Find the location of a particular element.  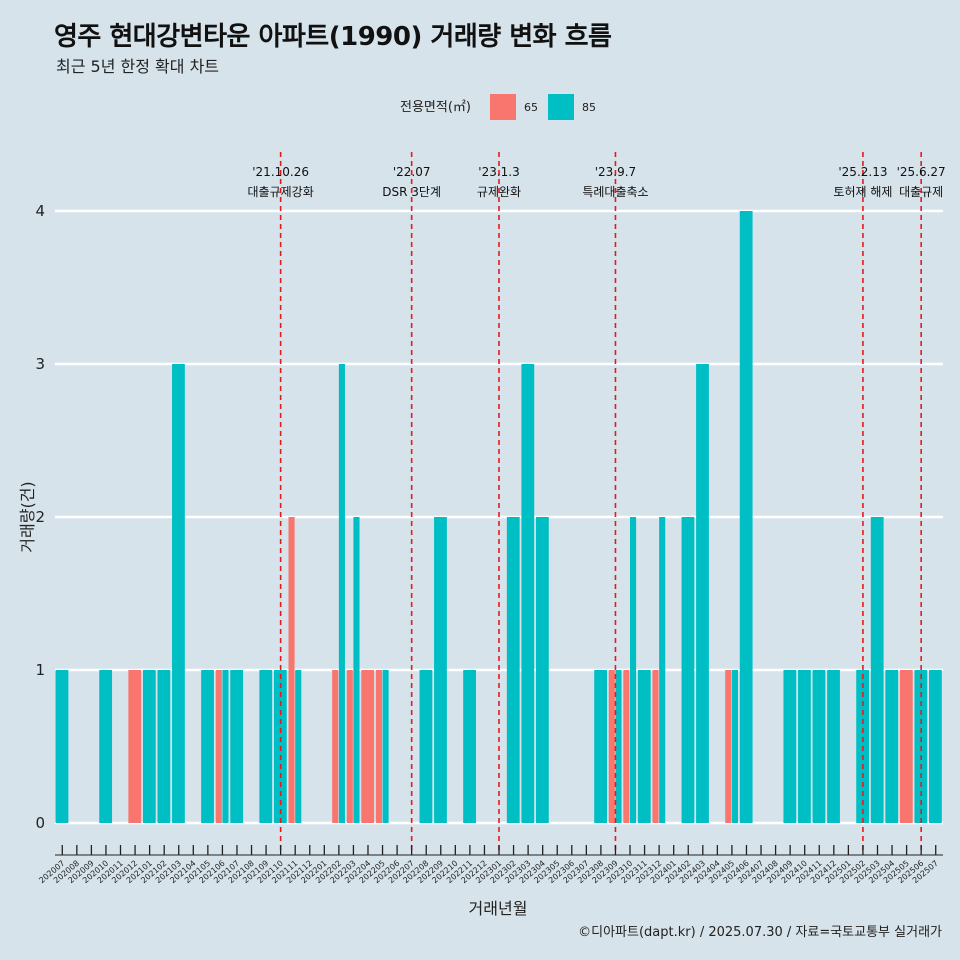

event-date: '23.1.3 is located at coordinates (498, 172).